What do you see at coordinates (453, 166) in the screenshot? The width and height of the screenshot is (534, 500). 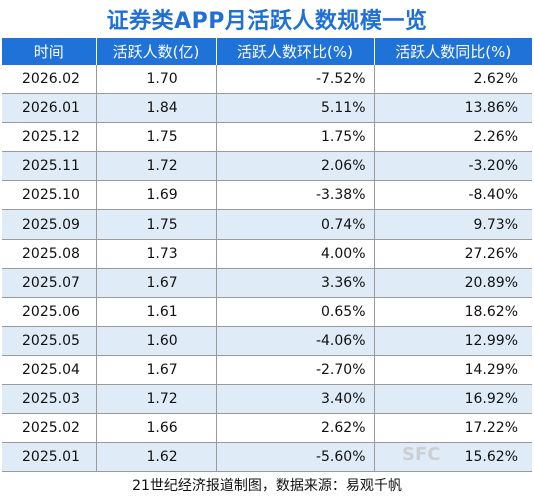 I see `cell-yoy: -3.20%` at bounding box center [453, 166].